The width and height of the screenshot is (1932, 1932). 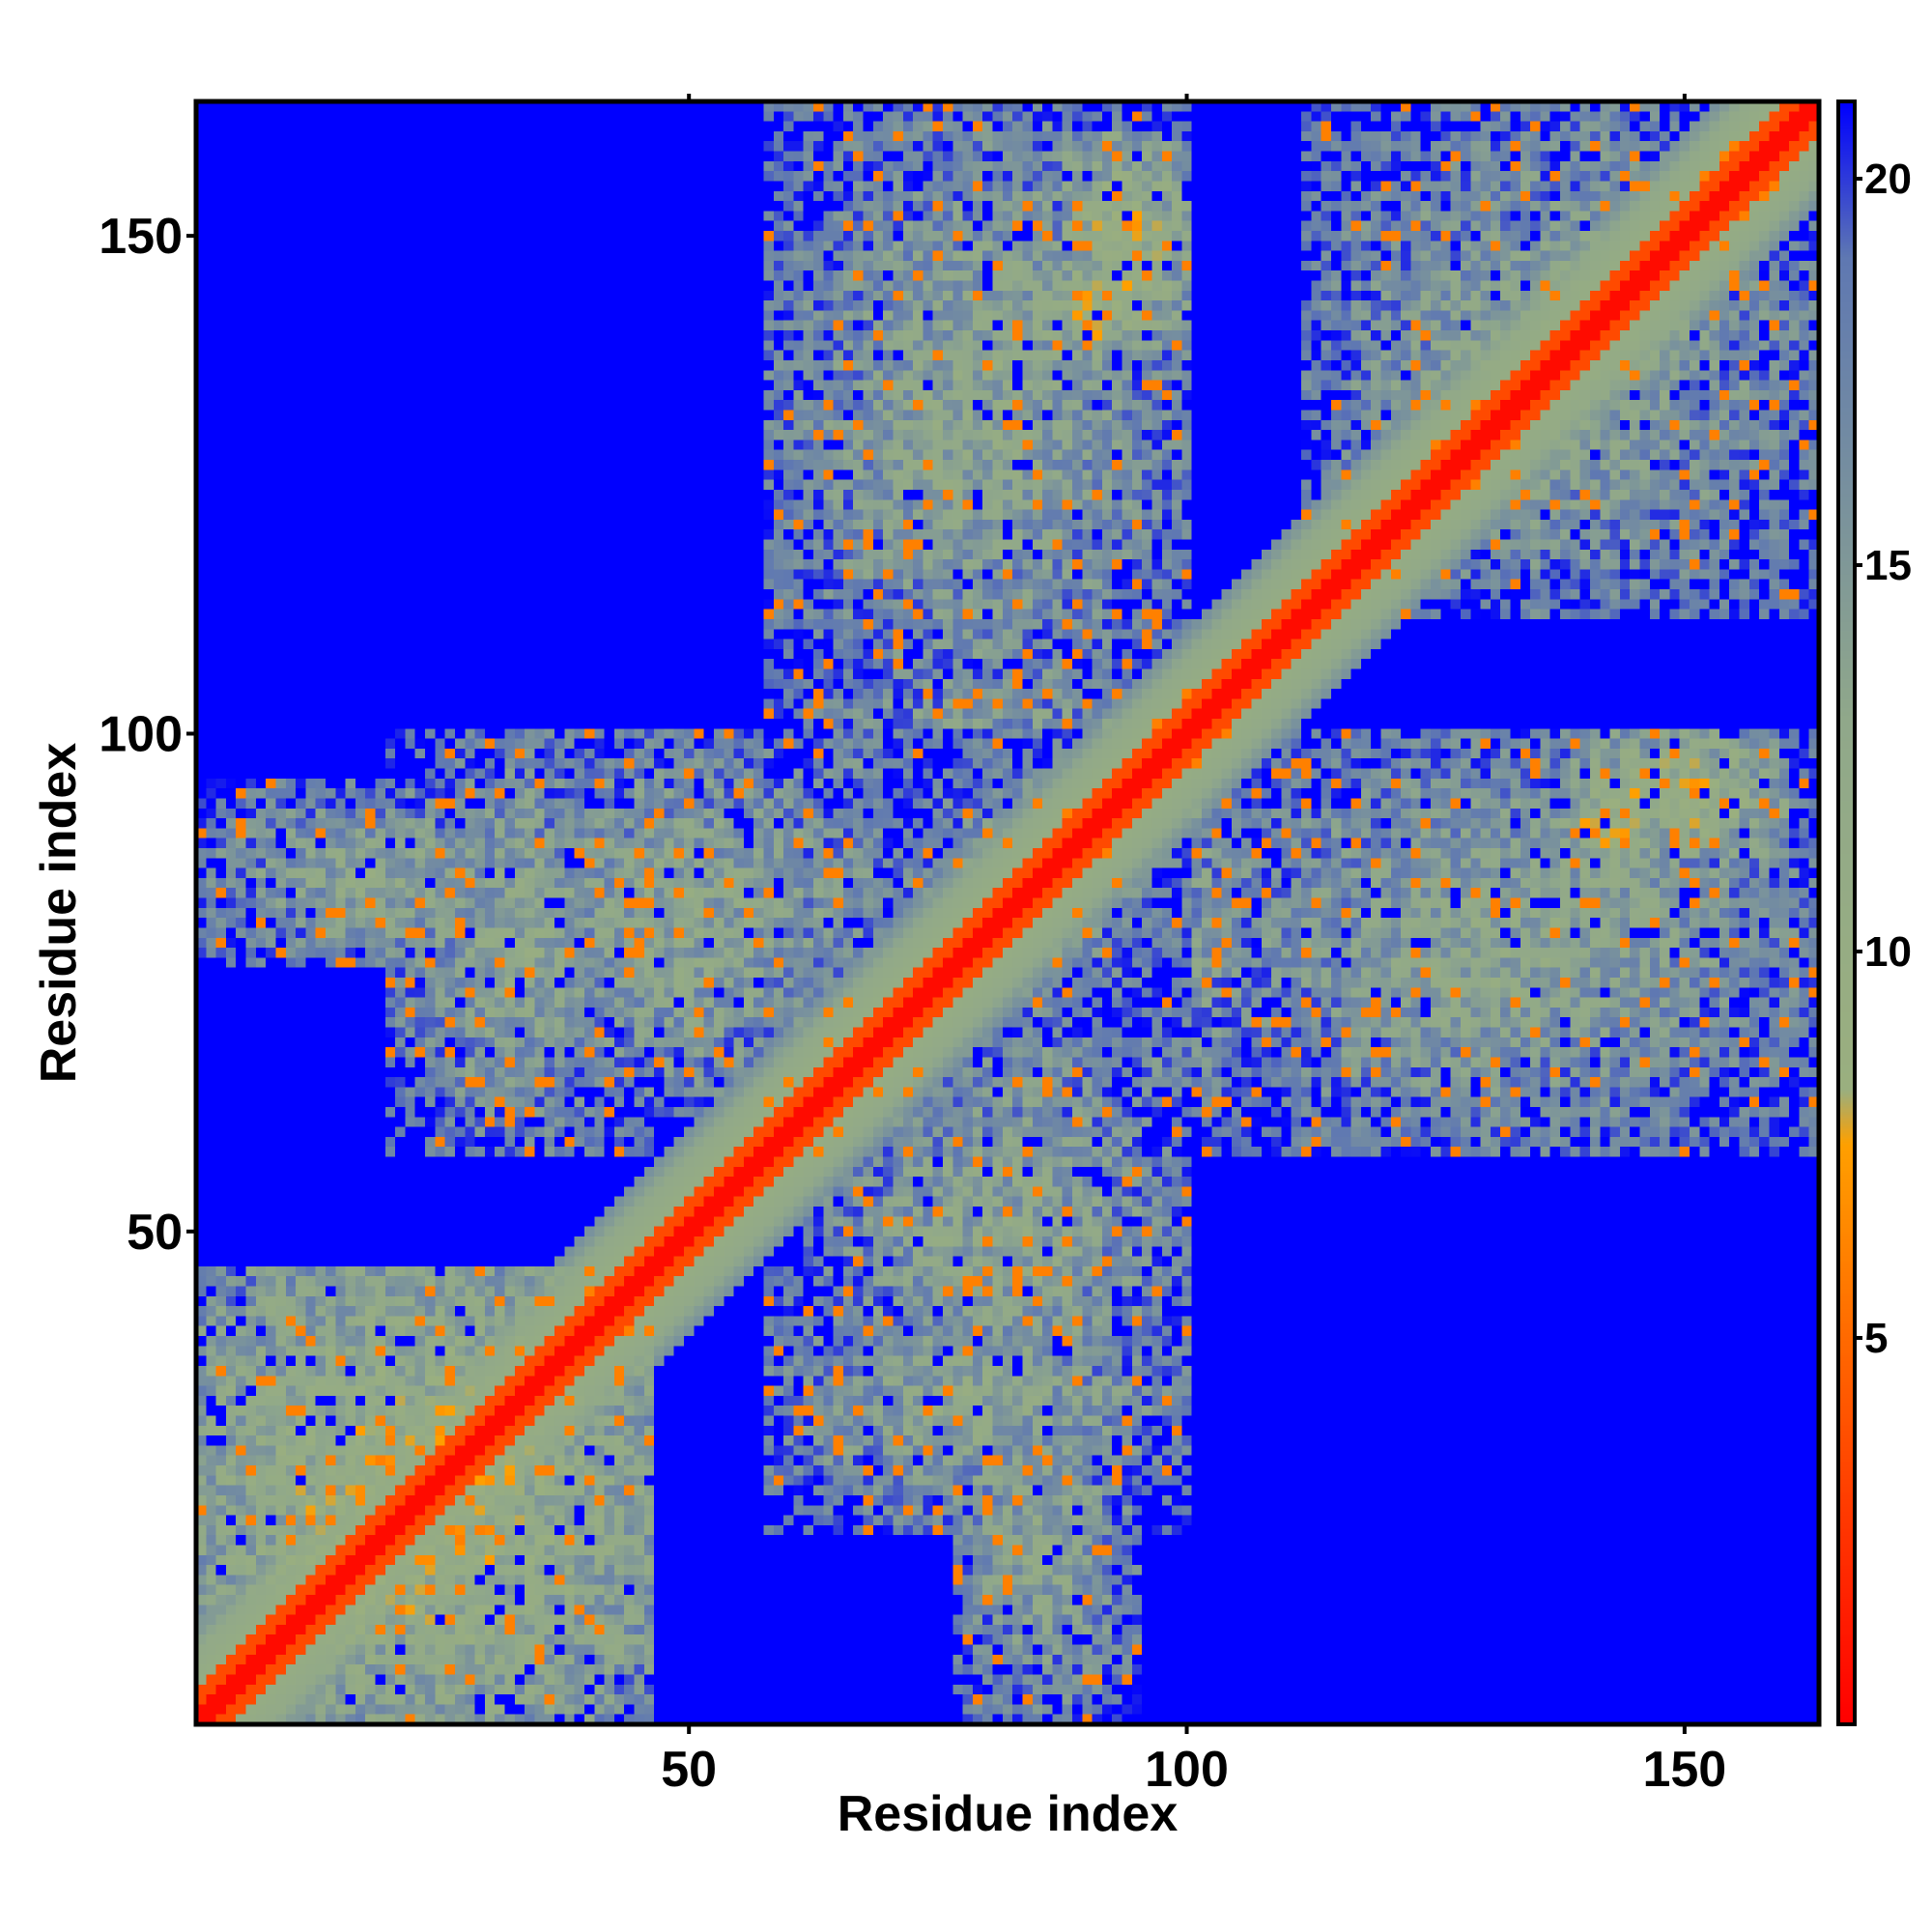 I want to click on colorbar-frame, so click(x=1846, y=912).